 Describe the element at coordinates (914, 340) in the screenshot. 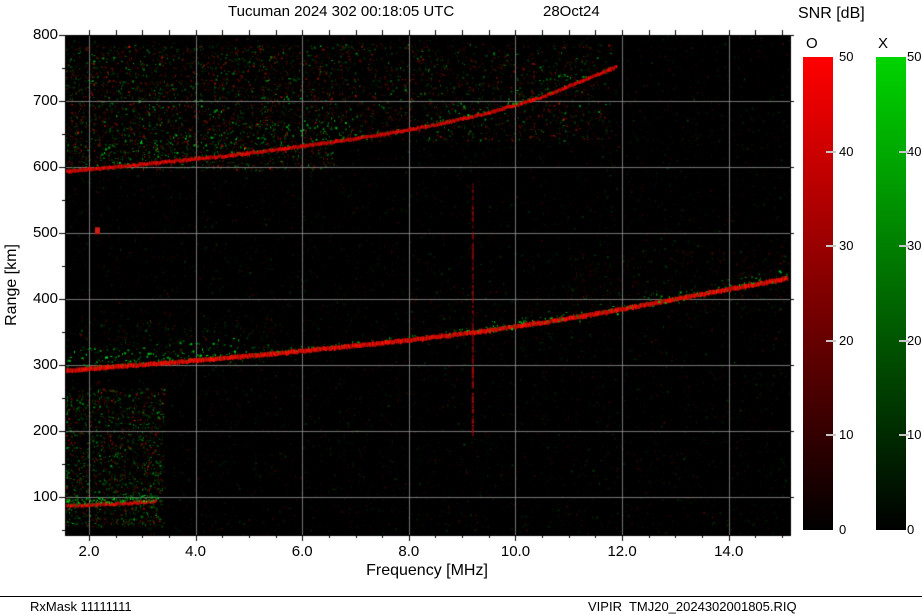

I see `x-colorbar-tick-label: 20` at that location.